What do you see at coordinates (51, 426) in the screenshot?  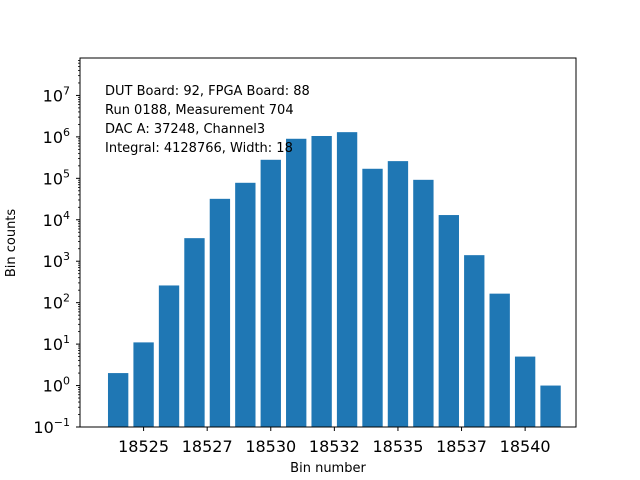 I see `y-tick-label: 10⁻¹` at bounding box center [51, 426].